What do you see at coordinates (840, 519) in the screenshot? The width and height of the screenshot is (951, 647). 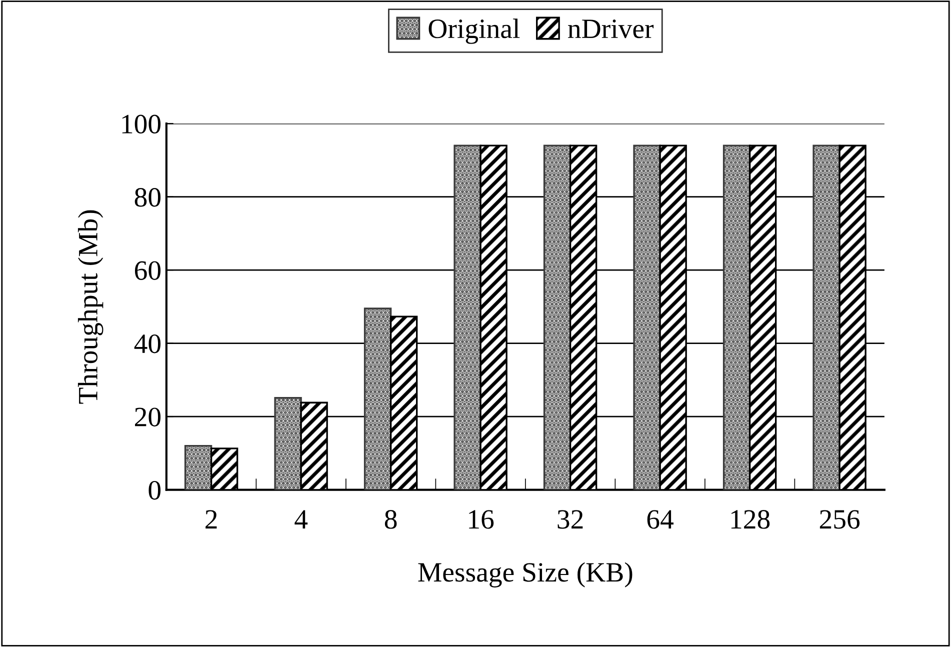 I see `x-tick-label: 256` at bounding box center [840, 519].